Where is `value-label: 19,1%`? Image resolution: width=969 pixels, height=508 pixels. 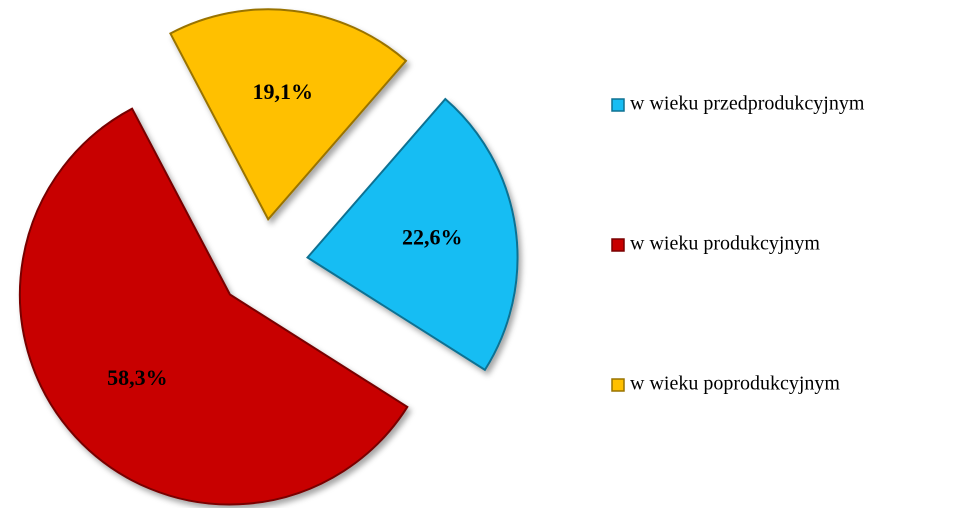
value-label: 19,1% is located at coordinates (282, 91).